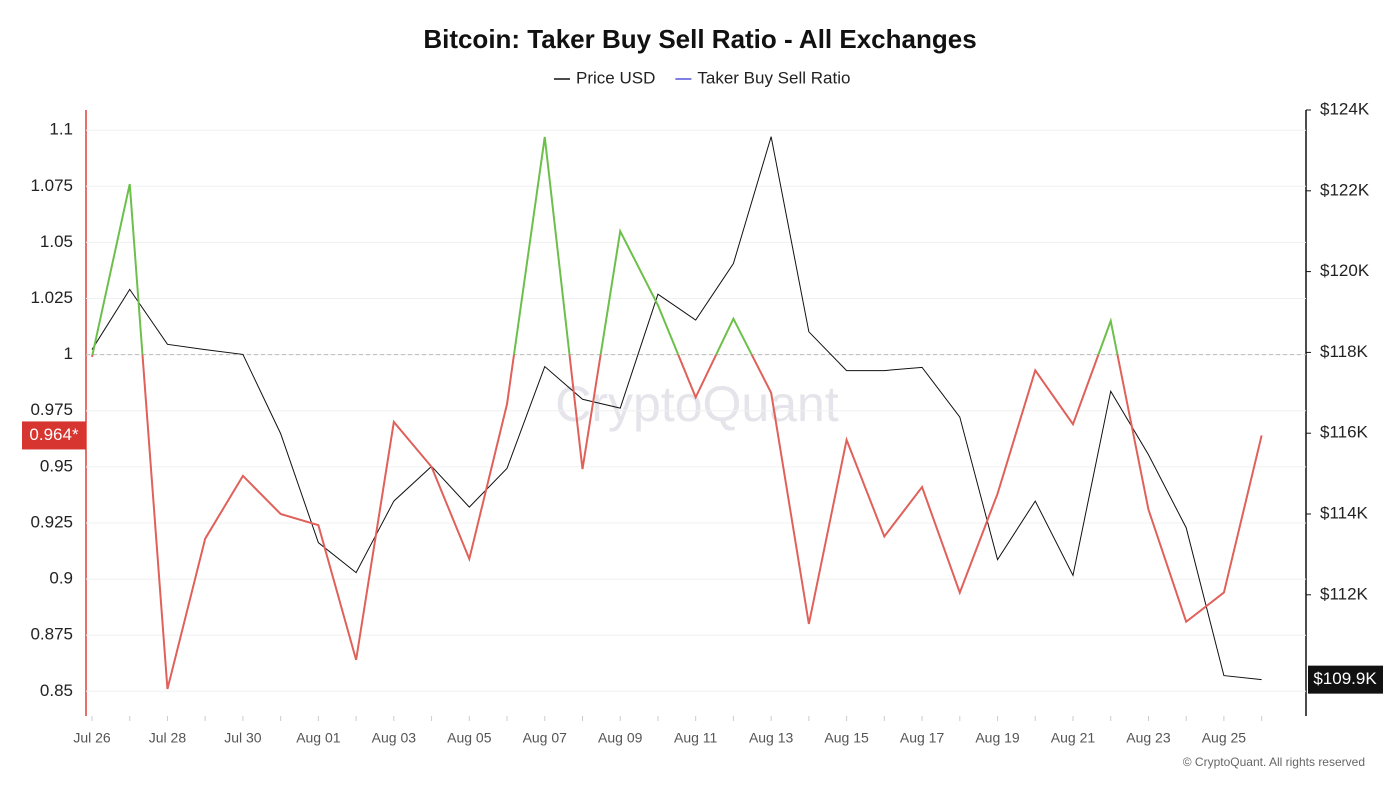 This screenshot has height=787, width=1400. I want to click on y-tick-label: 1, so click(68, 353).